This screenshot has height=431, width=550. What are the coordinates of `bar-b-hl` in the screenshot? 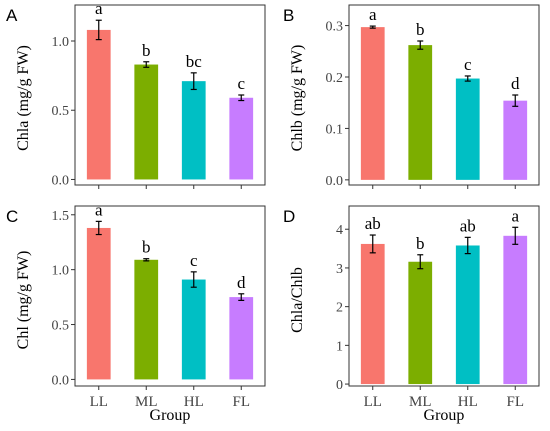 It's located at (468, 129).